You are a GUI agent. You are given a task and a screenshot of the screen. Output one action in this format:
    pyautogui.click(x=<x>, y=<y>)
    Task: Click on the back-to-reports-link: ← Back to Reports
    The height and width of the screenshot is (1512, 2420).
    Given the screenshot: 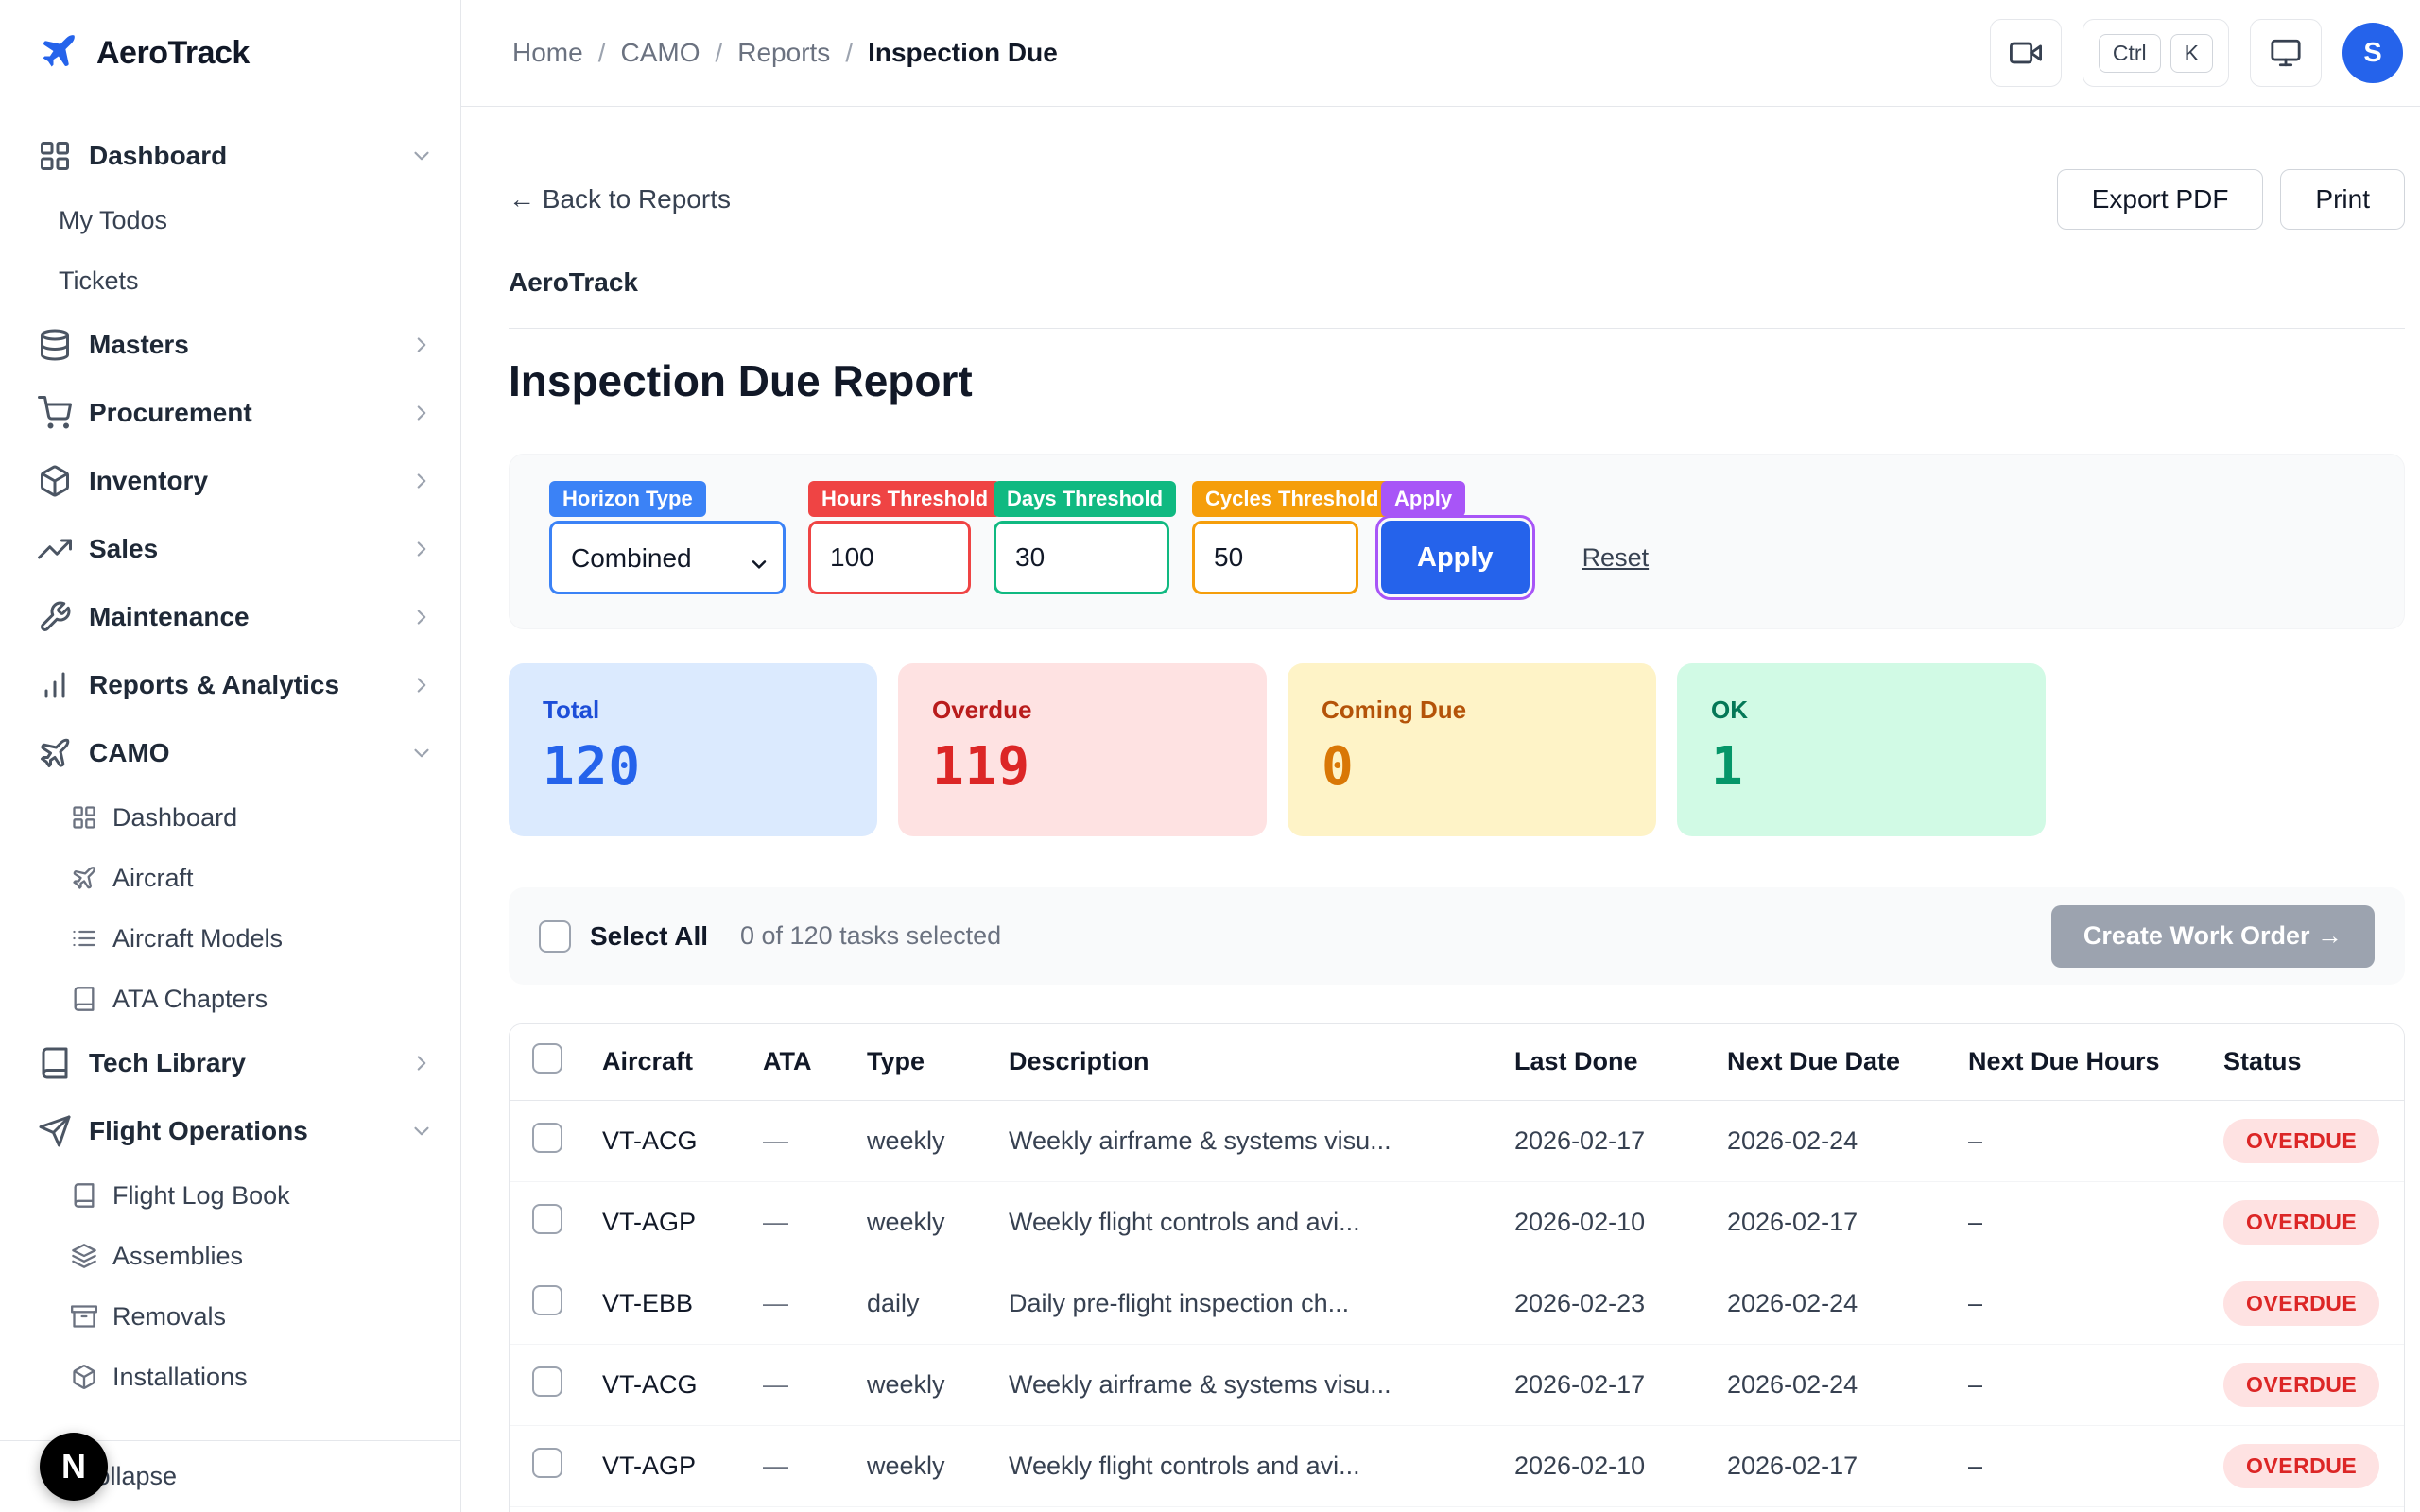 What is the action you would take?
    pyautogui.click(x=620, y=199)
    